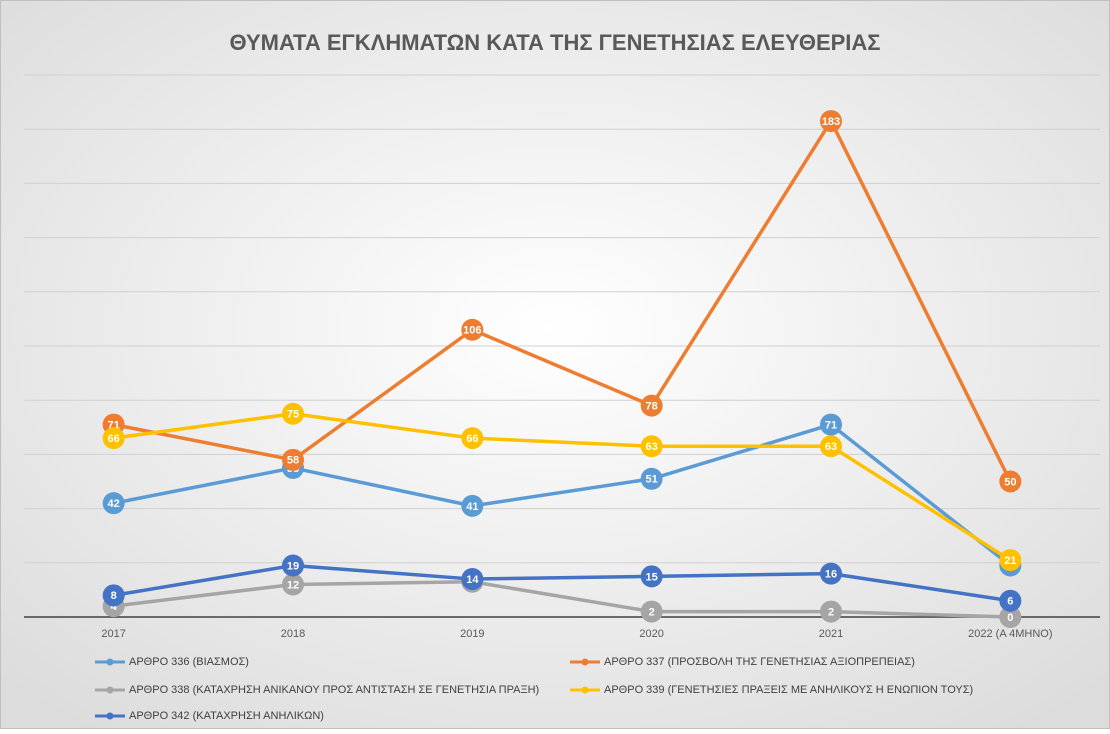 The height and width of the screenshot is (734, 1110). Describe the element at coordinates (113, 634) in the screenshot. I see `x-tick-label: 2017` at that location.